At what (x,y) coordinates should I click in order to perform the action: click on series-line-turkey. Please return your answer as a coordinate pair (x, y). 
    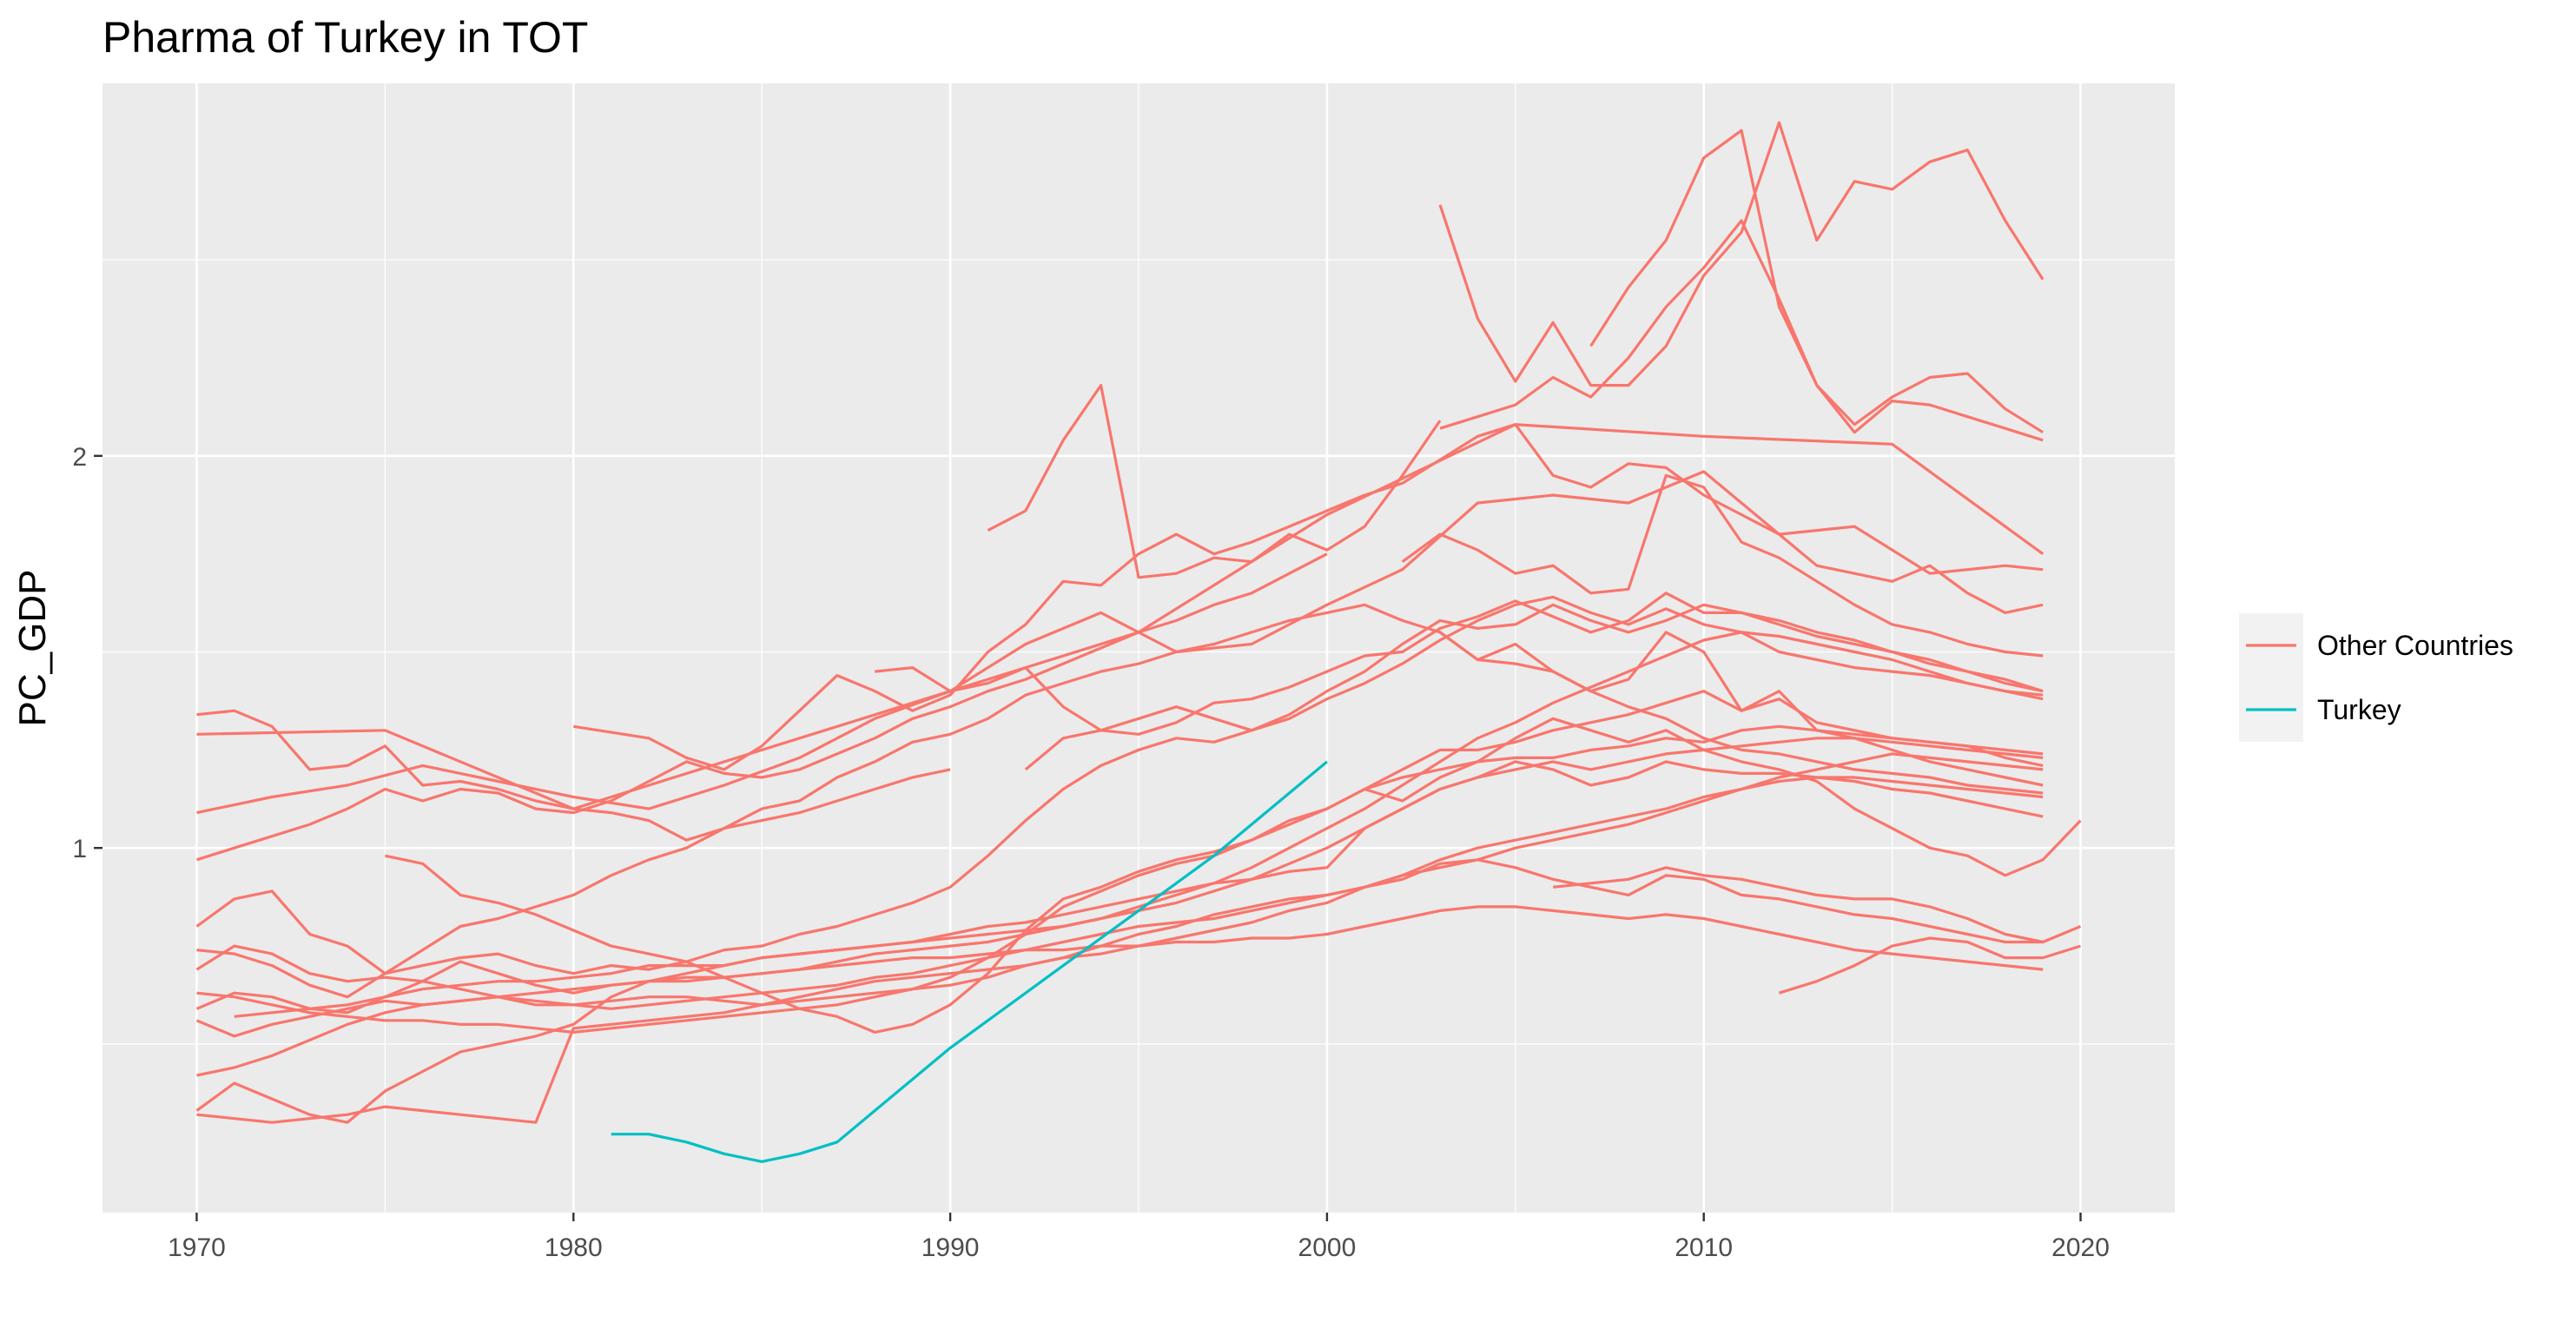
    Looking at the image, I should click on (969, 961).